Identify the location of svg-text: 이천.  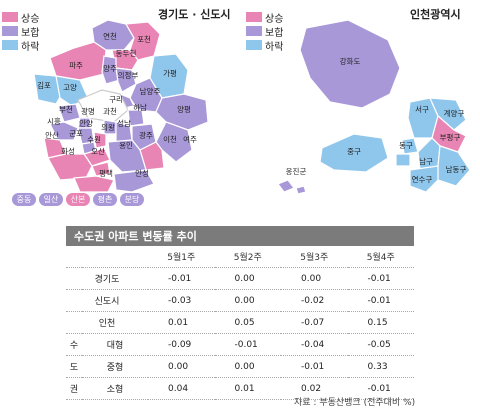
(170, 139).